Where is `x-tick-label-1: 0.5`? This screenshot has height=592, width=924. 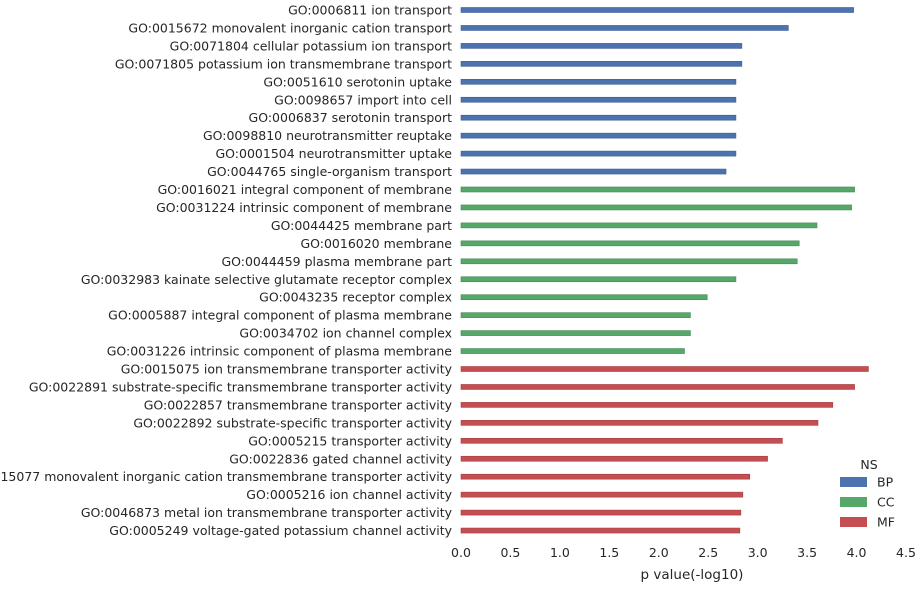 x-tick-label-1: 0.5 is located at coordinates (510, 552).